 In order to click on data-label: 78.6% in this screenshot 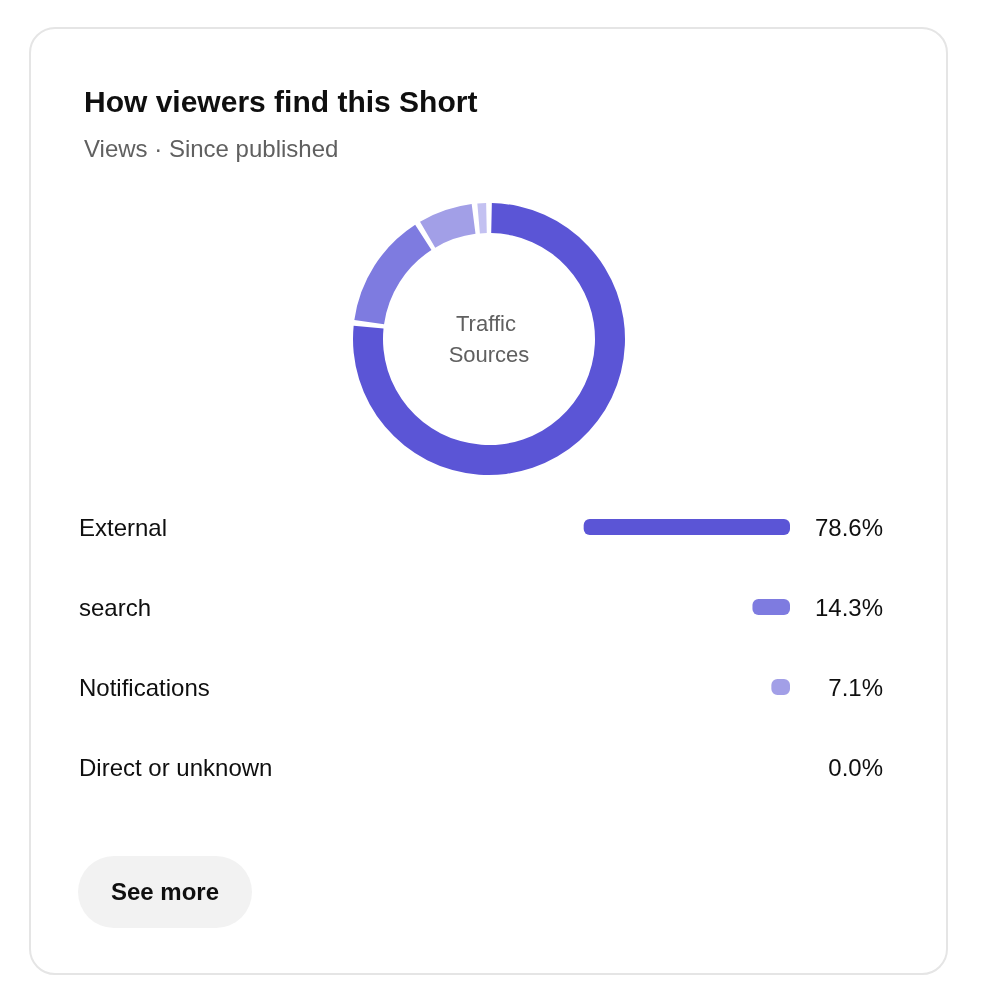, I will do `click(848, 527)`.